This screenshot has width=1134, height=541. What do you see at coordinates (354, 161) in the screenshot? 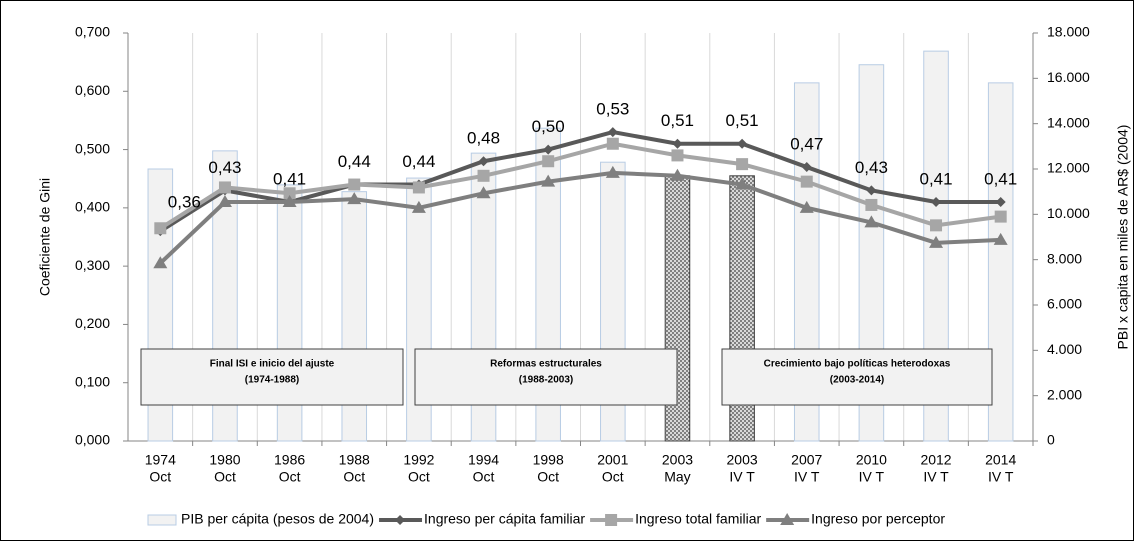
I see `data-label: 0,44` at bounding box center [354, 161].